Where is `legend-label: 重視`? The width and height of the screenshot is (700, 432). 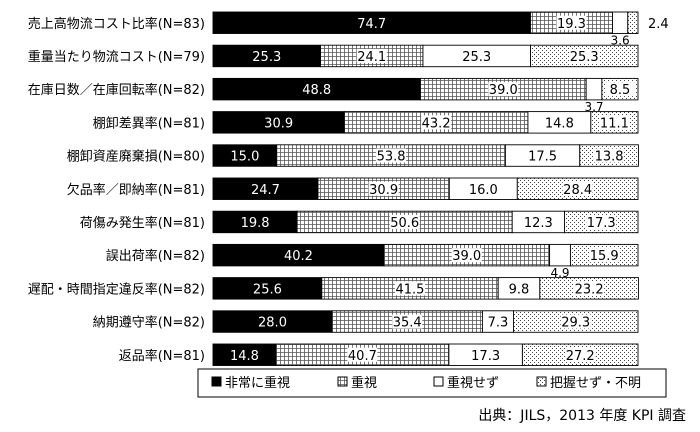
legend-label: 重視 is located at coordinates (364, 383).